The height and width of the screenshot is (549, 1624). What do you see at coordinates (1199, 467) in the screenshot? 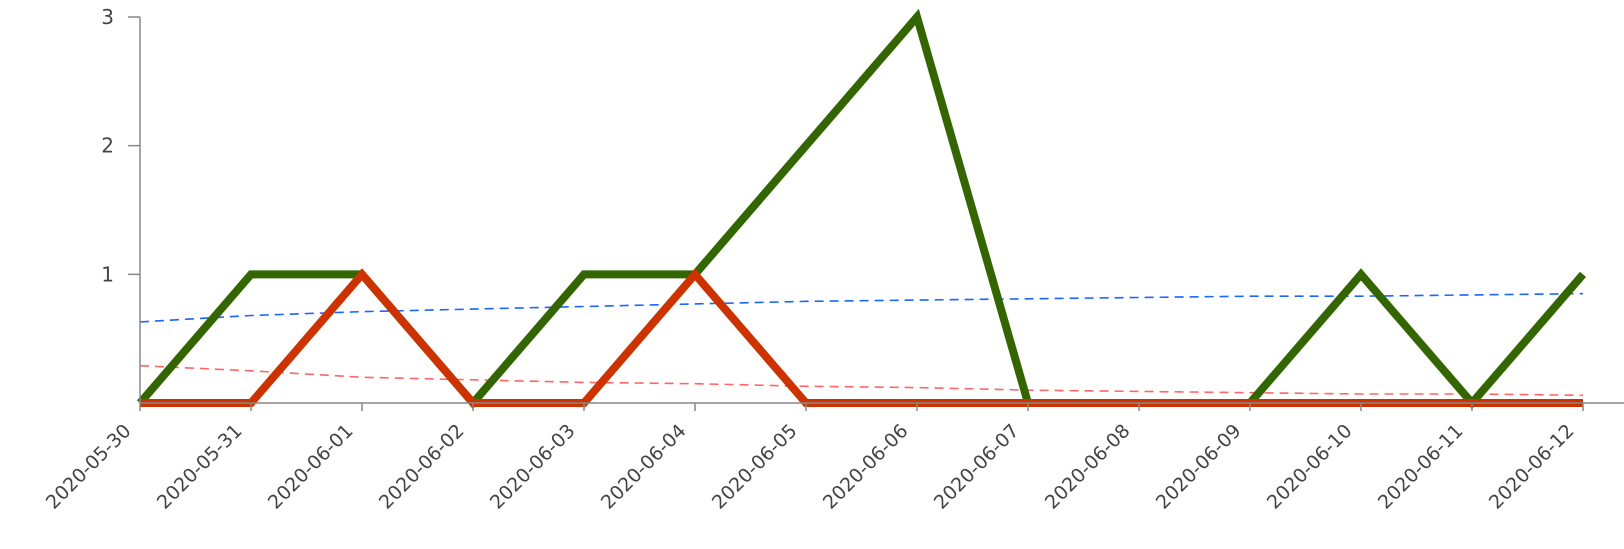
I see `x-tick-label: 2020-06-09` at bounding box center [1199, 467].